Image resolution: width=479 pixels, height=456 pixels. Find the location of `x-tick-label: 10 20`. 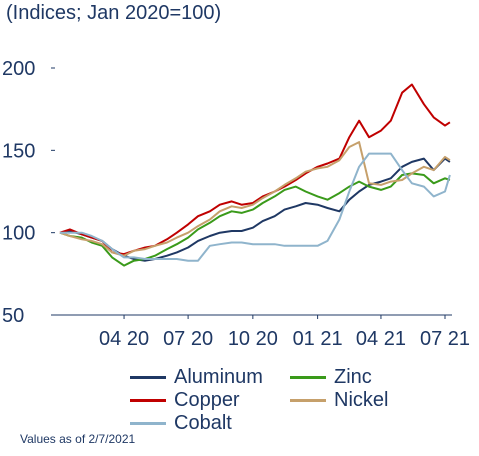

x-tick-label: 10 20 is located at coordinates (253, 339).